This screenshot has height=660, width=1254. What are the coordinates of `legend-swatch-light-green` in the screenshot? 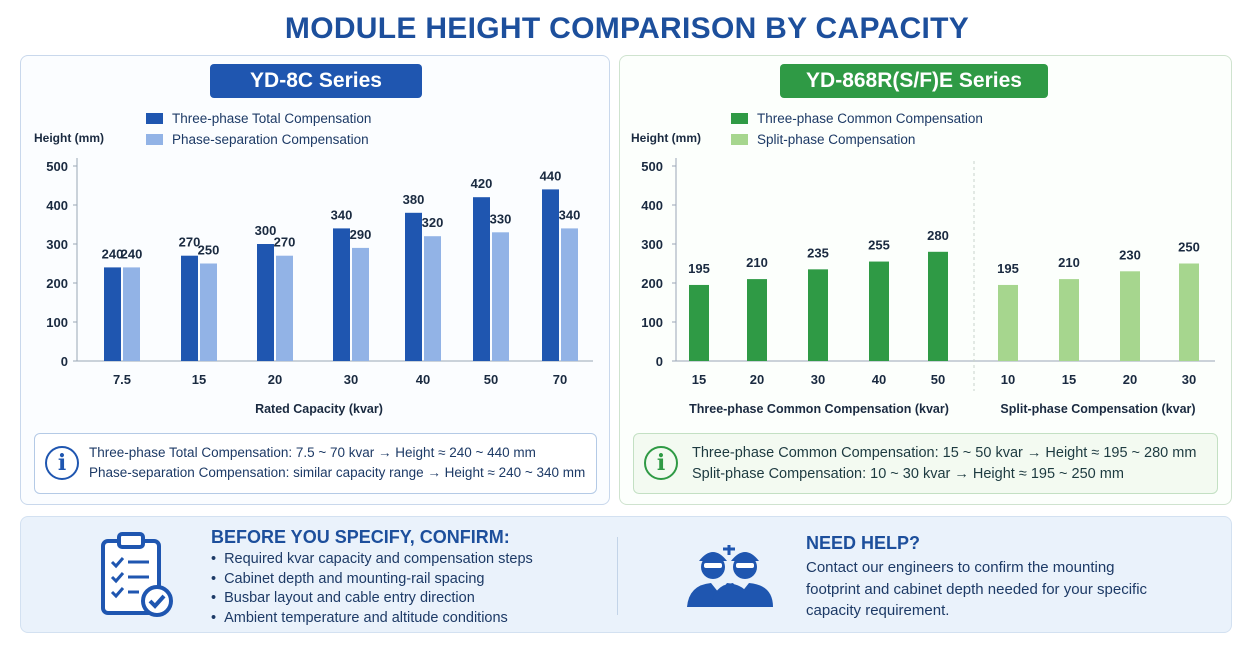 It's located at (739, 139).